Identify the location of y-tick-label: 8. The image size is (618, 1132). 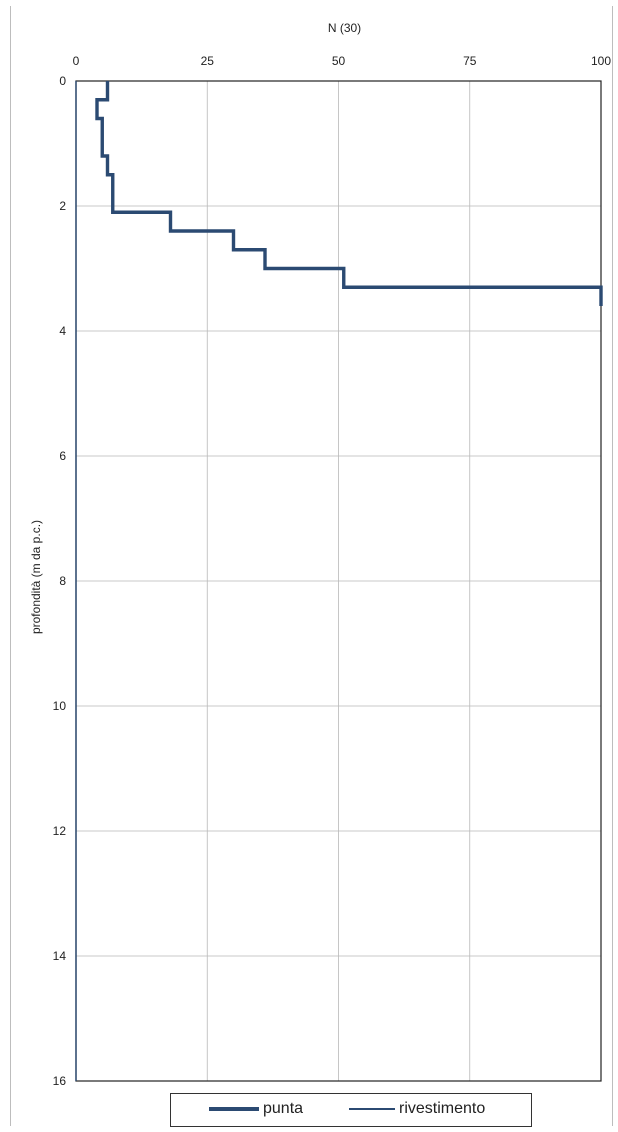
(62, 581).